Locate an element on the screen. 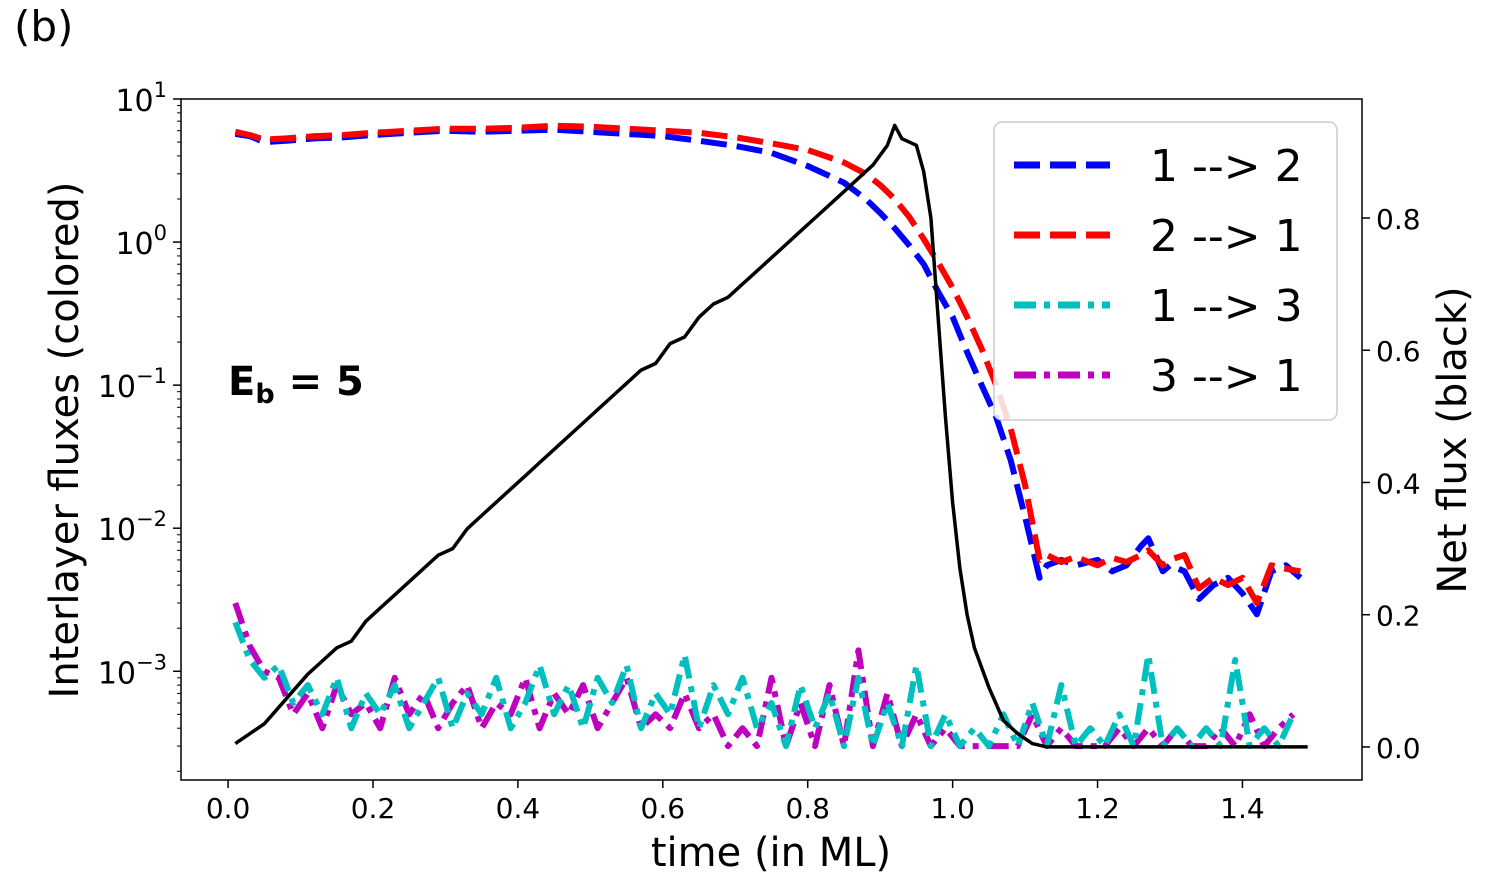  y-left-tick-label: 10¹ is located at coordinates (141, 98).